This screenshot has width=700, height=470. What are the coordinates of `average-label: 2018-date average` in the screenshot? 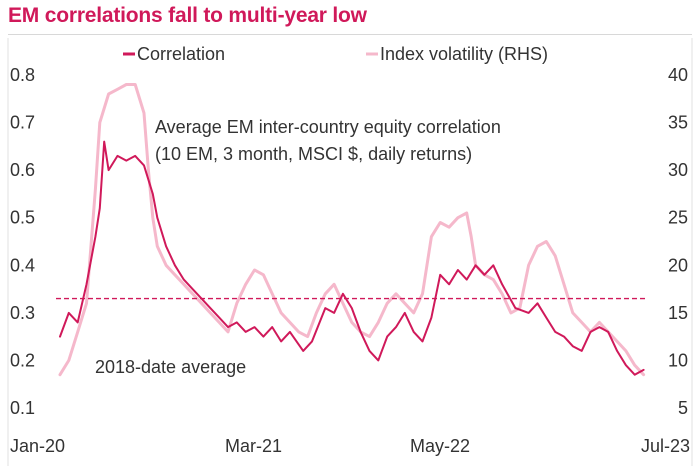 It's located at (170, 367).